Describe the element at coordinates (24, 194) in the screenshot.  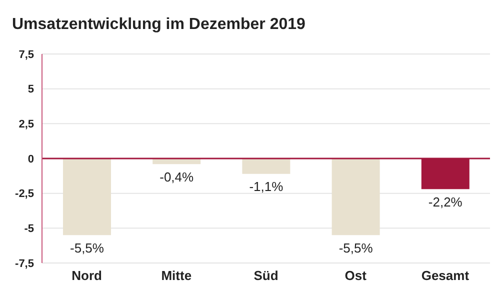
I see `y-tick-label: -2,5` at that location.